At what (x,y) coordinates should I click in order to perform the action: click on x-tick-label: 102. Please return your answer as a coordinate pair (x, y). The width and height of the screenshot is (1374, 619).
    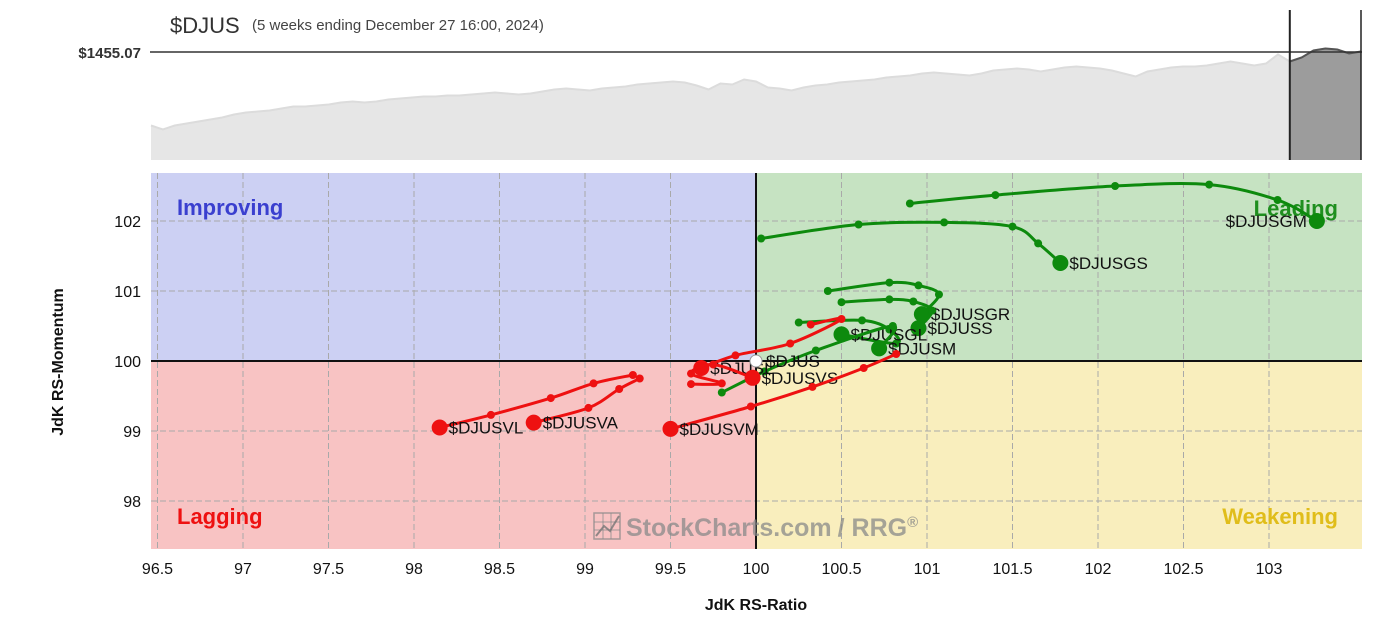
    Looking at the image, I should click on (1098, 569).